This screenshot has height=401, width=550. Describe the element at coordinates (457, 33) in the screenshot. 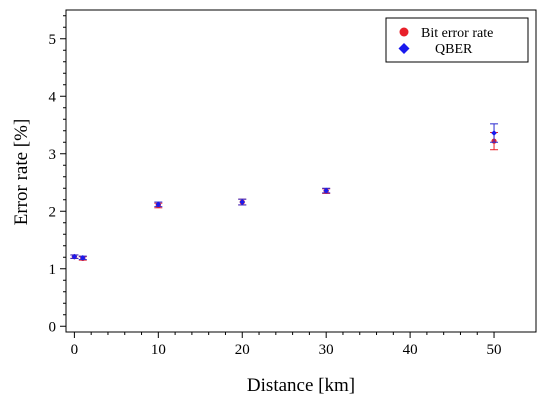

I see `legend-label-bit-error-rate: Bit error rate` at that location.